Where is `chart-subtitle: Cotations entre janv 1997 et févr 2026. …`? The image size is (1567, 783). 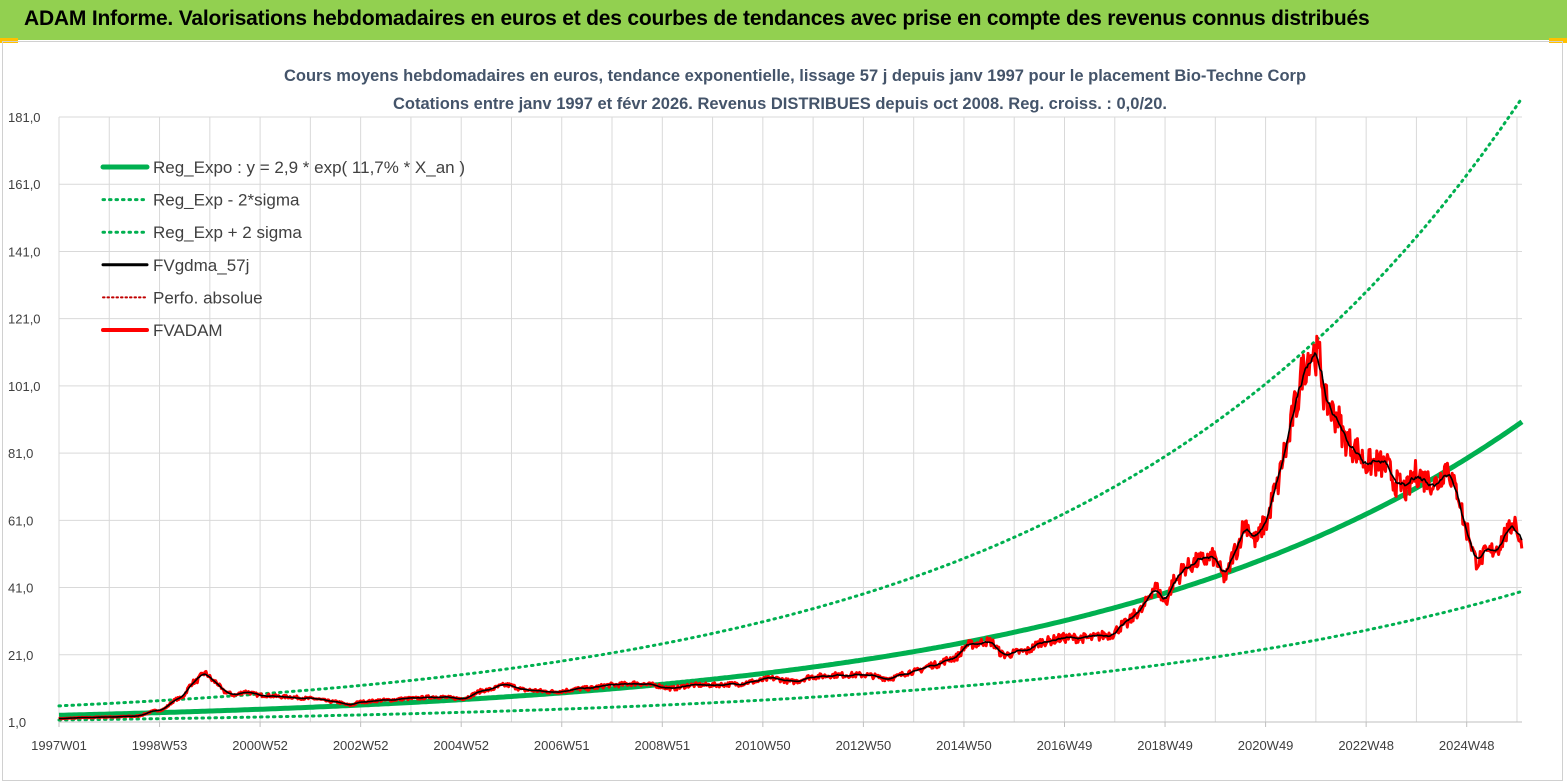 chart-subtitle: Cotations entre janv 1997 et févr 2026. … is located at coordinates (780, 104).